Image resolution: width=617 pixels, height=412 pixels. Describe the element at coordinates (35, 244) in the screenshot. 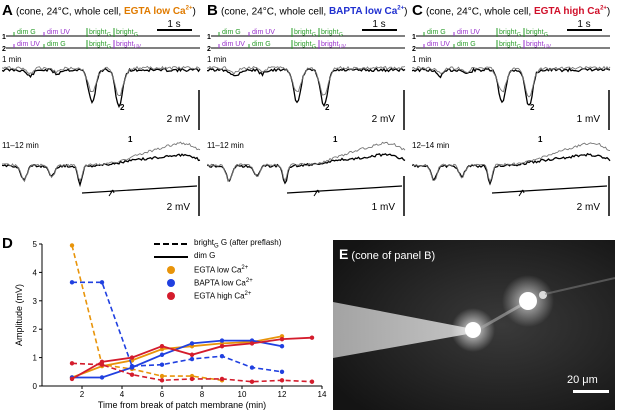

I see `y-tick-label: 5` at that location.